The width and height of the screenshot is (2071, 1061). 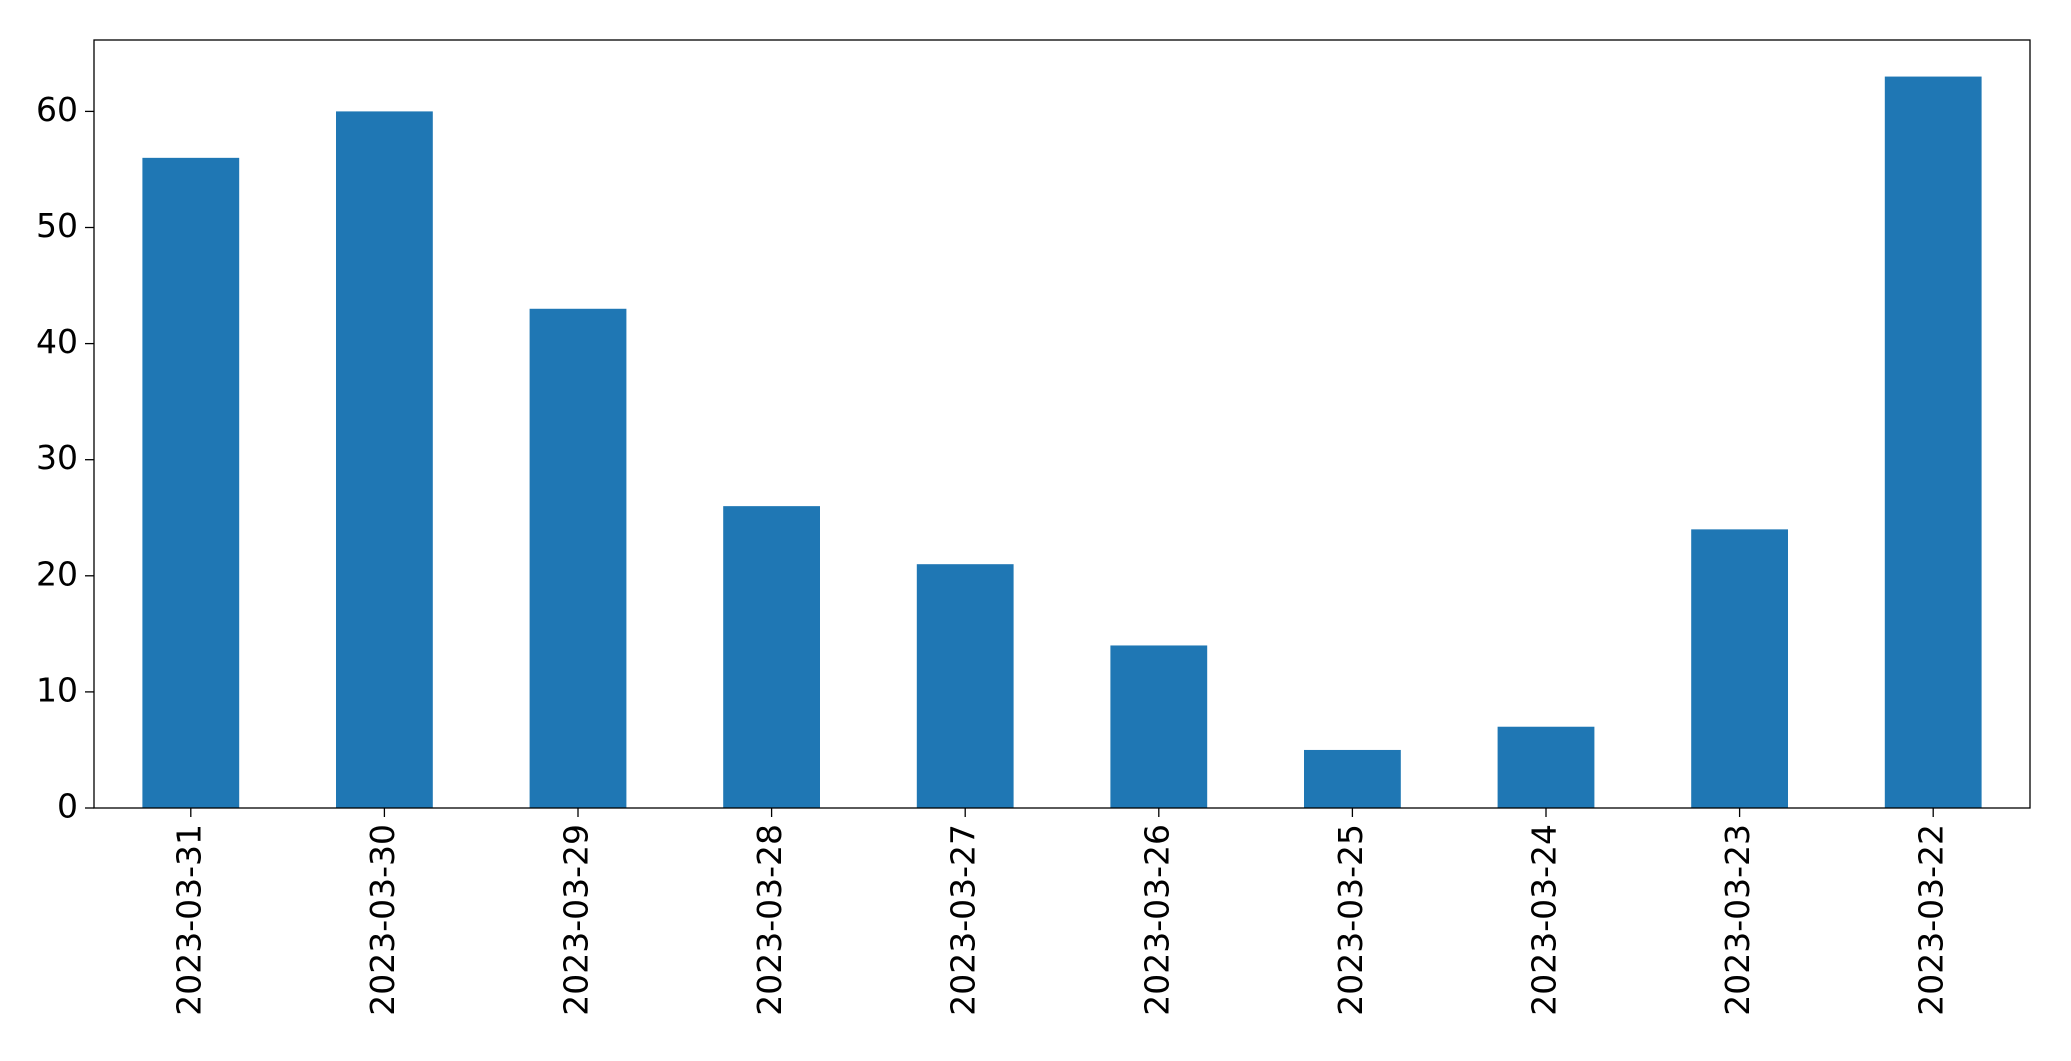 What do you see at coordinates (1931, 920) in the screenshot?
I see `x-tick-label: 2023-03-22` at bounding box center [1931, 920].